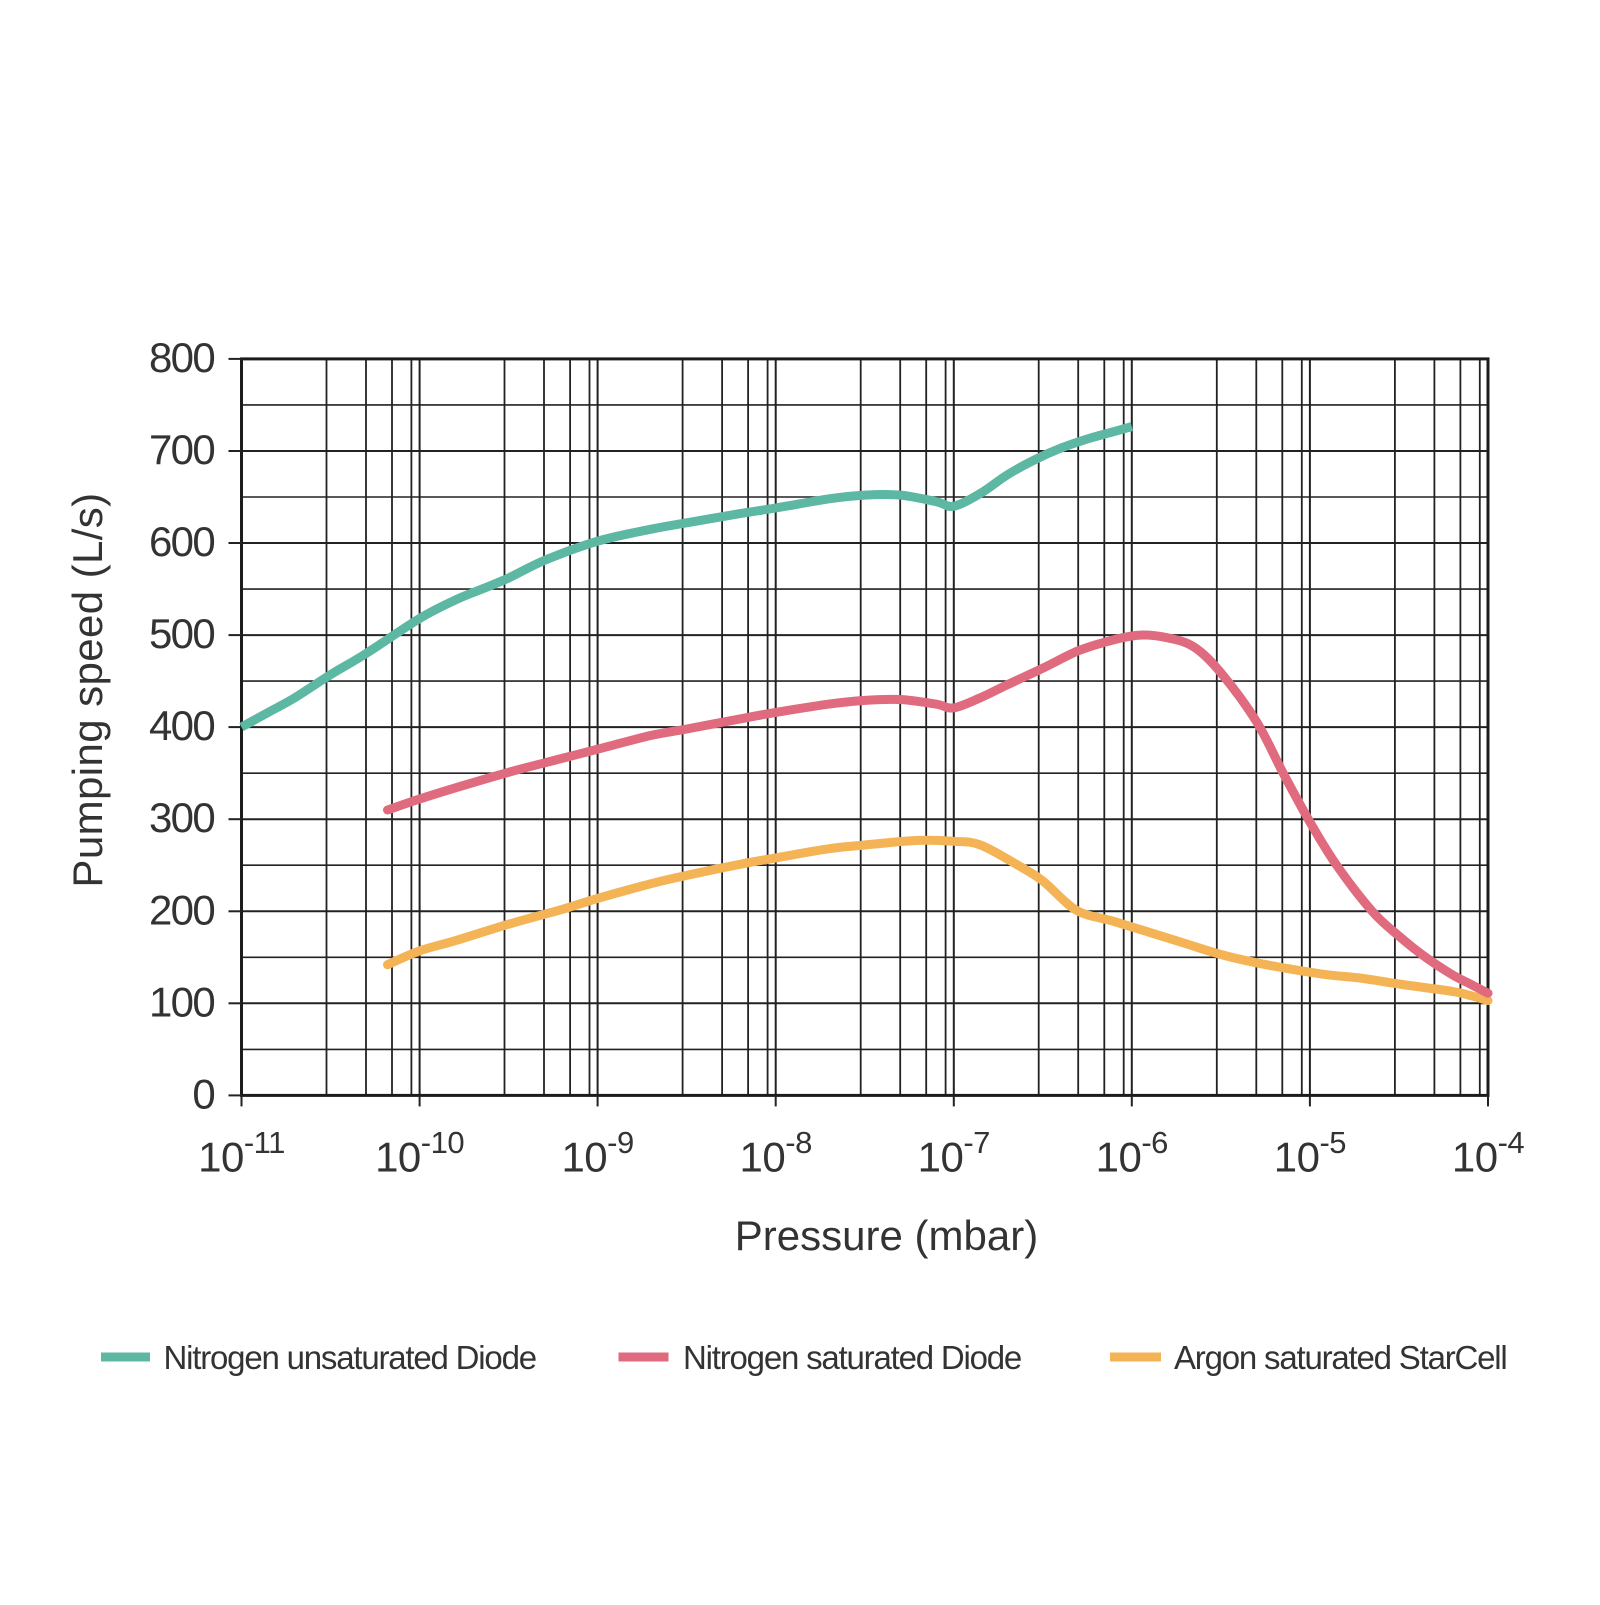 Image resolution: width=1600 pixels, height=1605 pixels. What do you see at coordinates (597, 1153) in the screenshot?
I see `svg-text: 10⁻⁹` at bounding box center [597, 1153].